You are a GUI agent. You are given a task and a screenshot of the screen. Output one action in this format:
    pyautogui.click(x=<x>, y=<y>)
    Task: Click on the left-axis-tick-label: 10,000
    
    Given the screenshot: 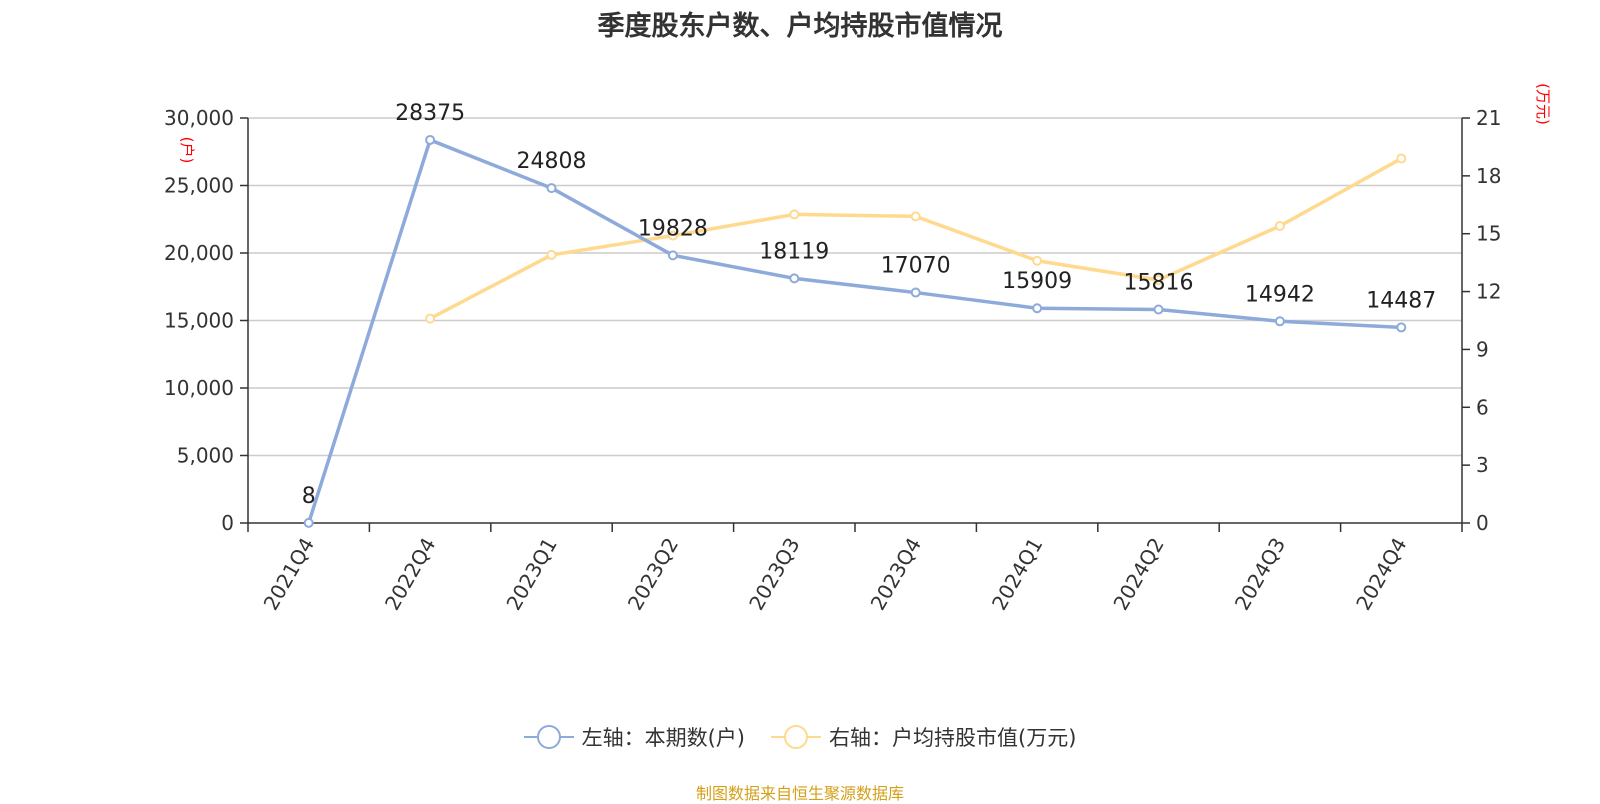 What is the action you would take?
    pyautogui.click(x=199, y=388)
    